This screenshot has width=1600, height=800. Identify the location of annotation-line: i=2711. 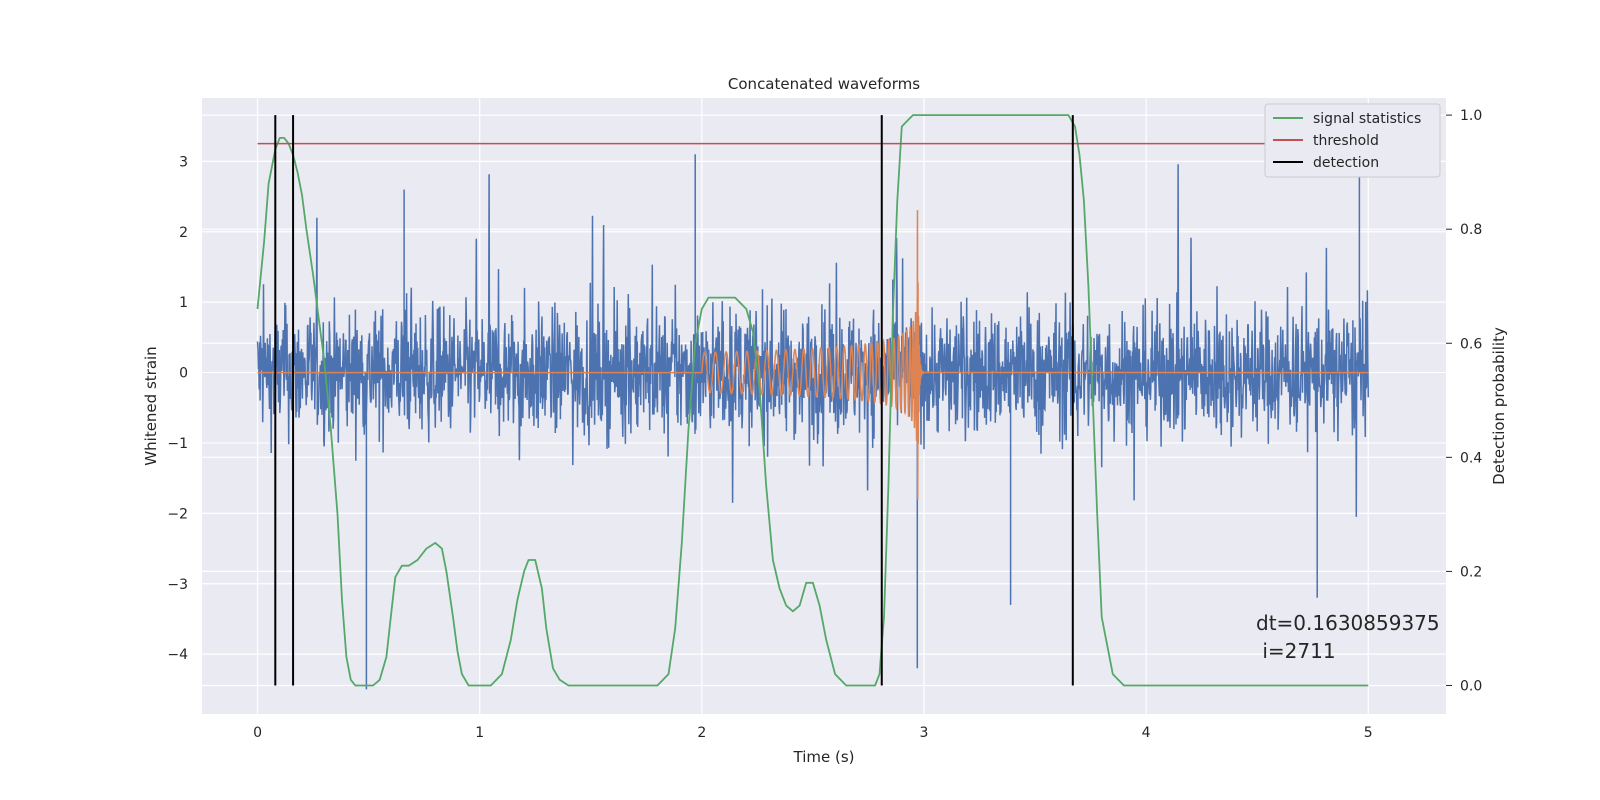
(1296, 651).